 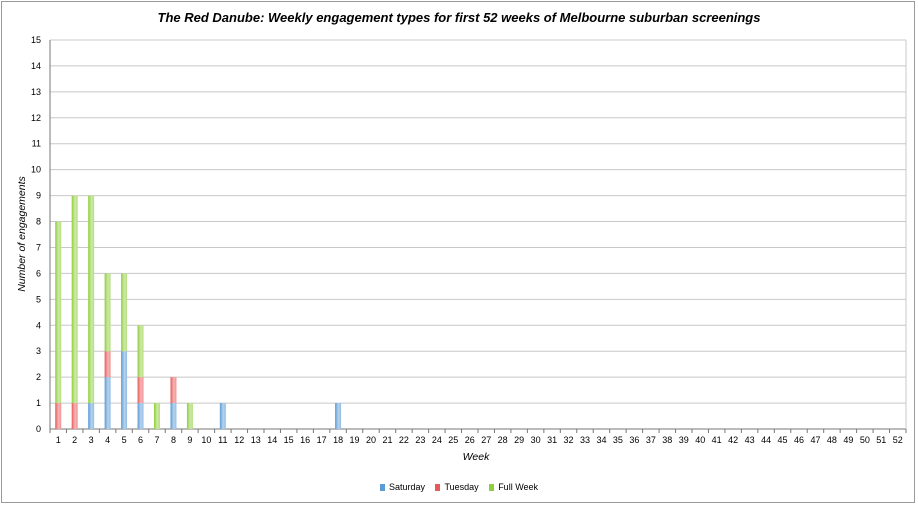 I want to click on x-tick-label: 49, so click(x=848, y=440).